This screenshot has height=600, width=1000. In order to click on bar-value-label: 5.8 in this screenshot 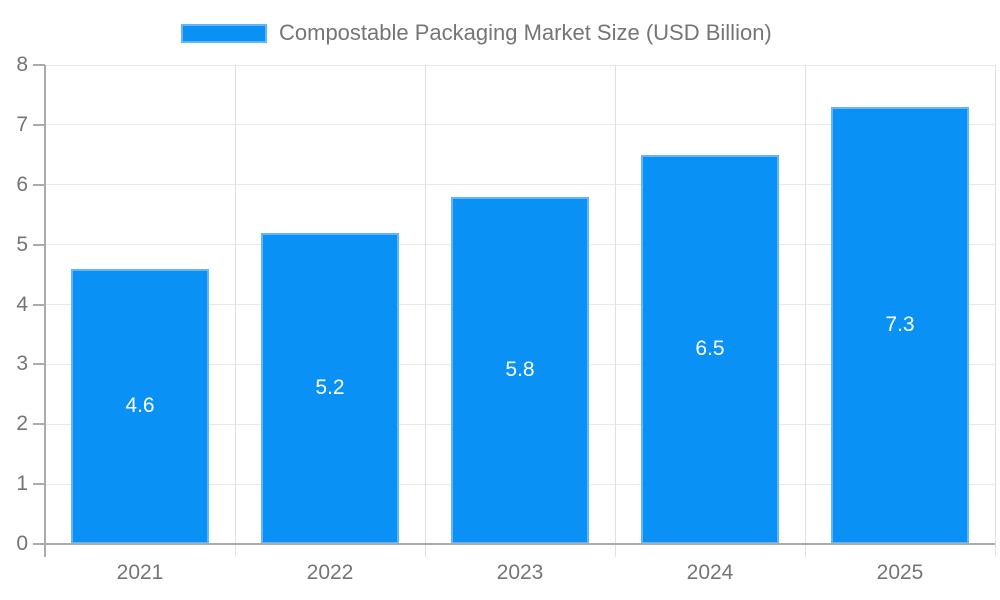, I will do `click(520, 370)`.